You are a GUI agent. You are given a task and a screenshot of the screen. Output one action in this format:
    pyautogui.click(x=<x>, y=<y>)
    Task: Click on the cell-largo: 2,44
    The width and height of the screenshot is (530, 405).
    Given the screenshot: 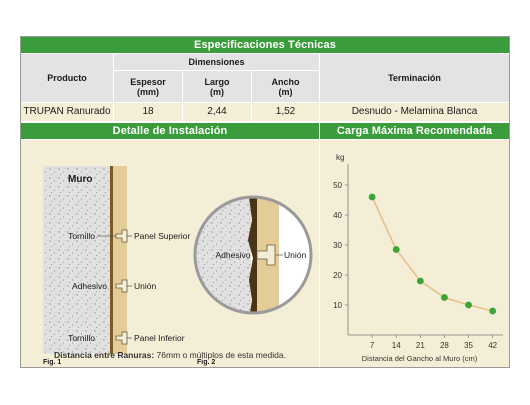 What is the action you would take?
    pyautogui.click(x=217, y=112)
    